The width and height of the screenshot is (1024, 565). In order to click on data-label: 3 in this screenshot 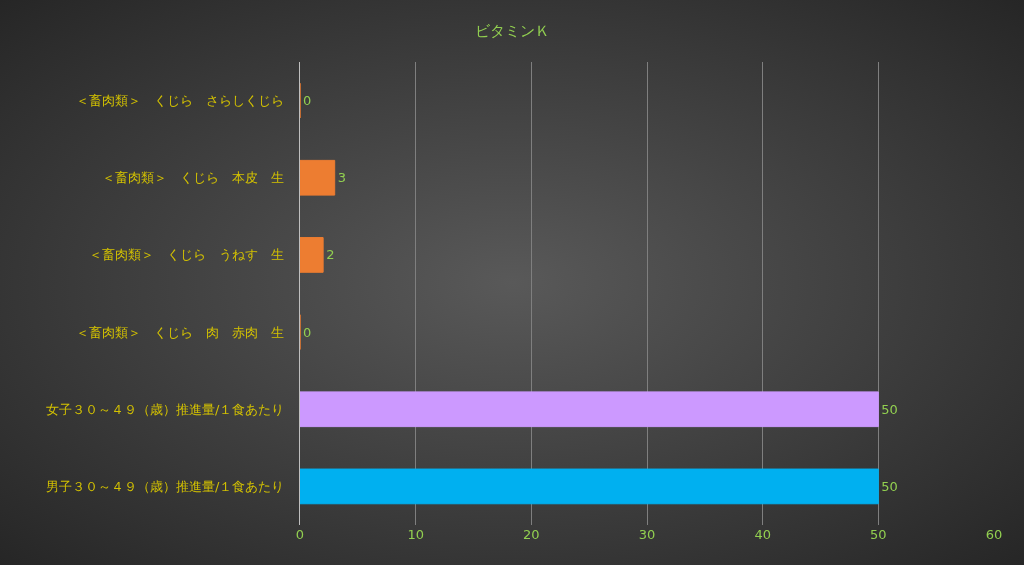, I will do `click(341, 178)`.